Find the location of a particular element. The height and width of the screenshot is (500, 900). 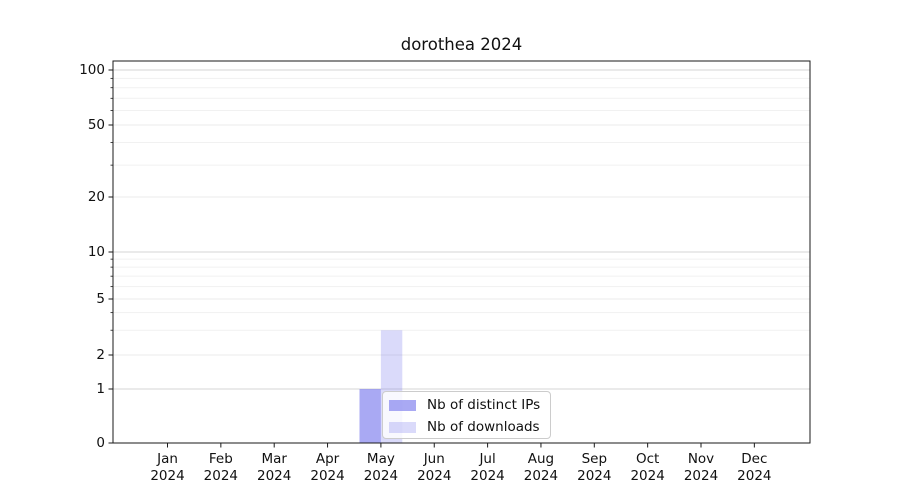

x-tick-label-sep: Sep 2024 is located at coordinates (594, 468).